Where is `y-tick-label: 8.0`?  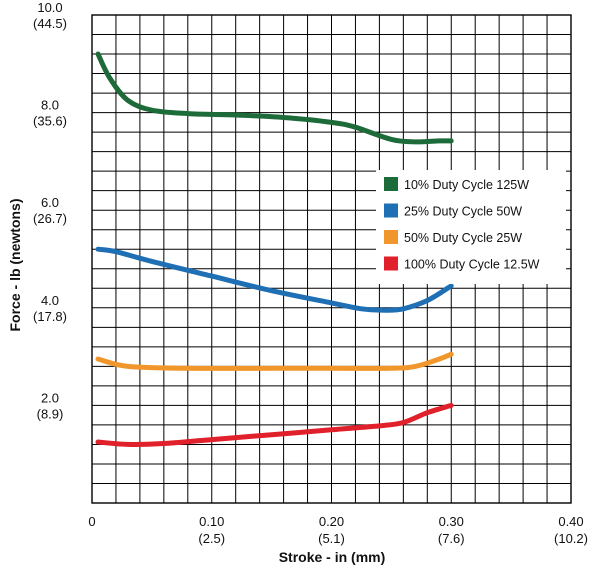
y-tick-label: 8.0 is located at coordinates (50, 105).